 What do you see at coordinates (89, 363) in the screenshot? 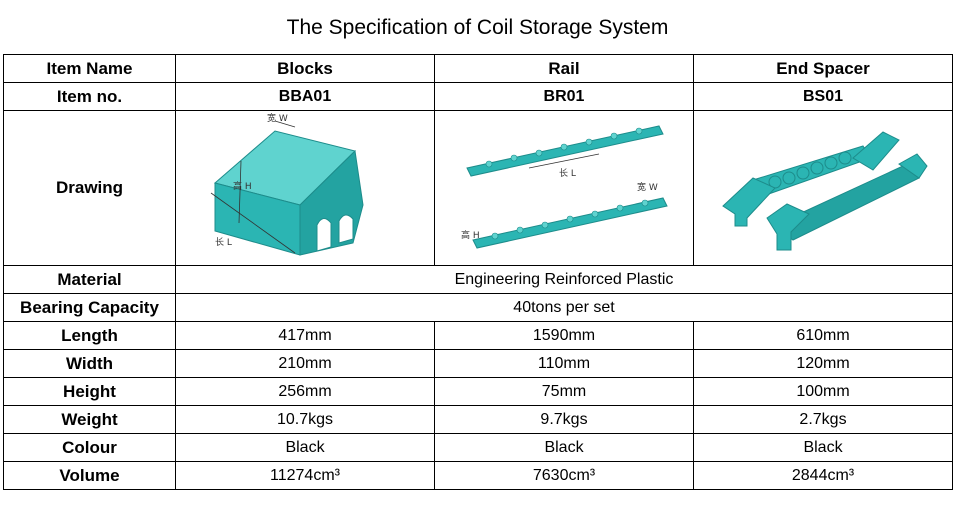
I see `row-label: Width` at bounding box center [89, 363].